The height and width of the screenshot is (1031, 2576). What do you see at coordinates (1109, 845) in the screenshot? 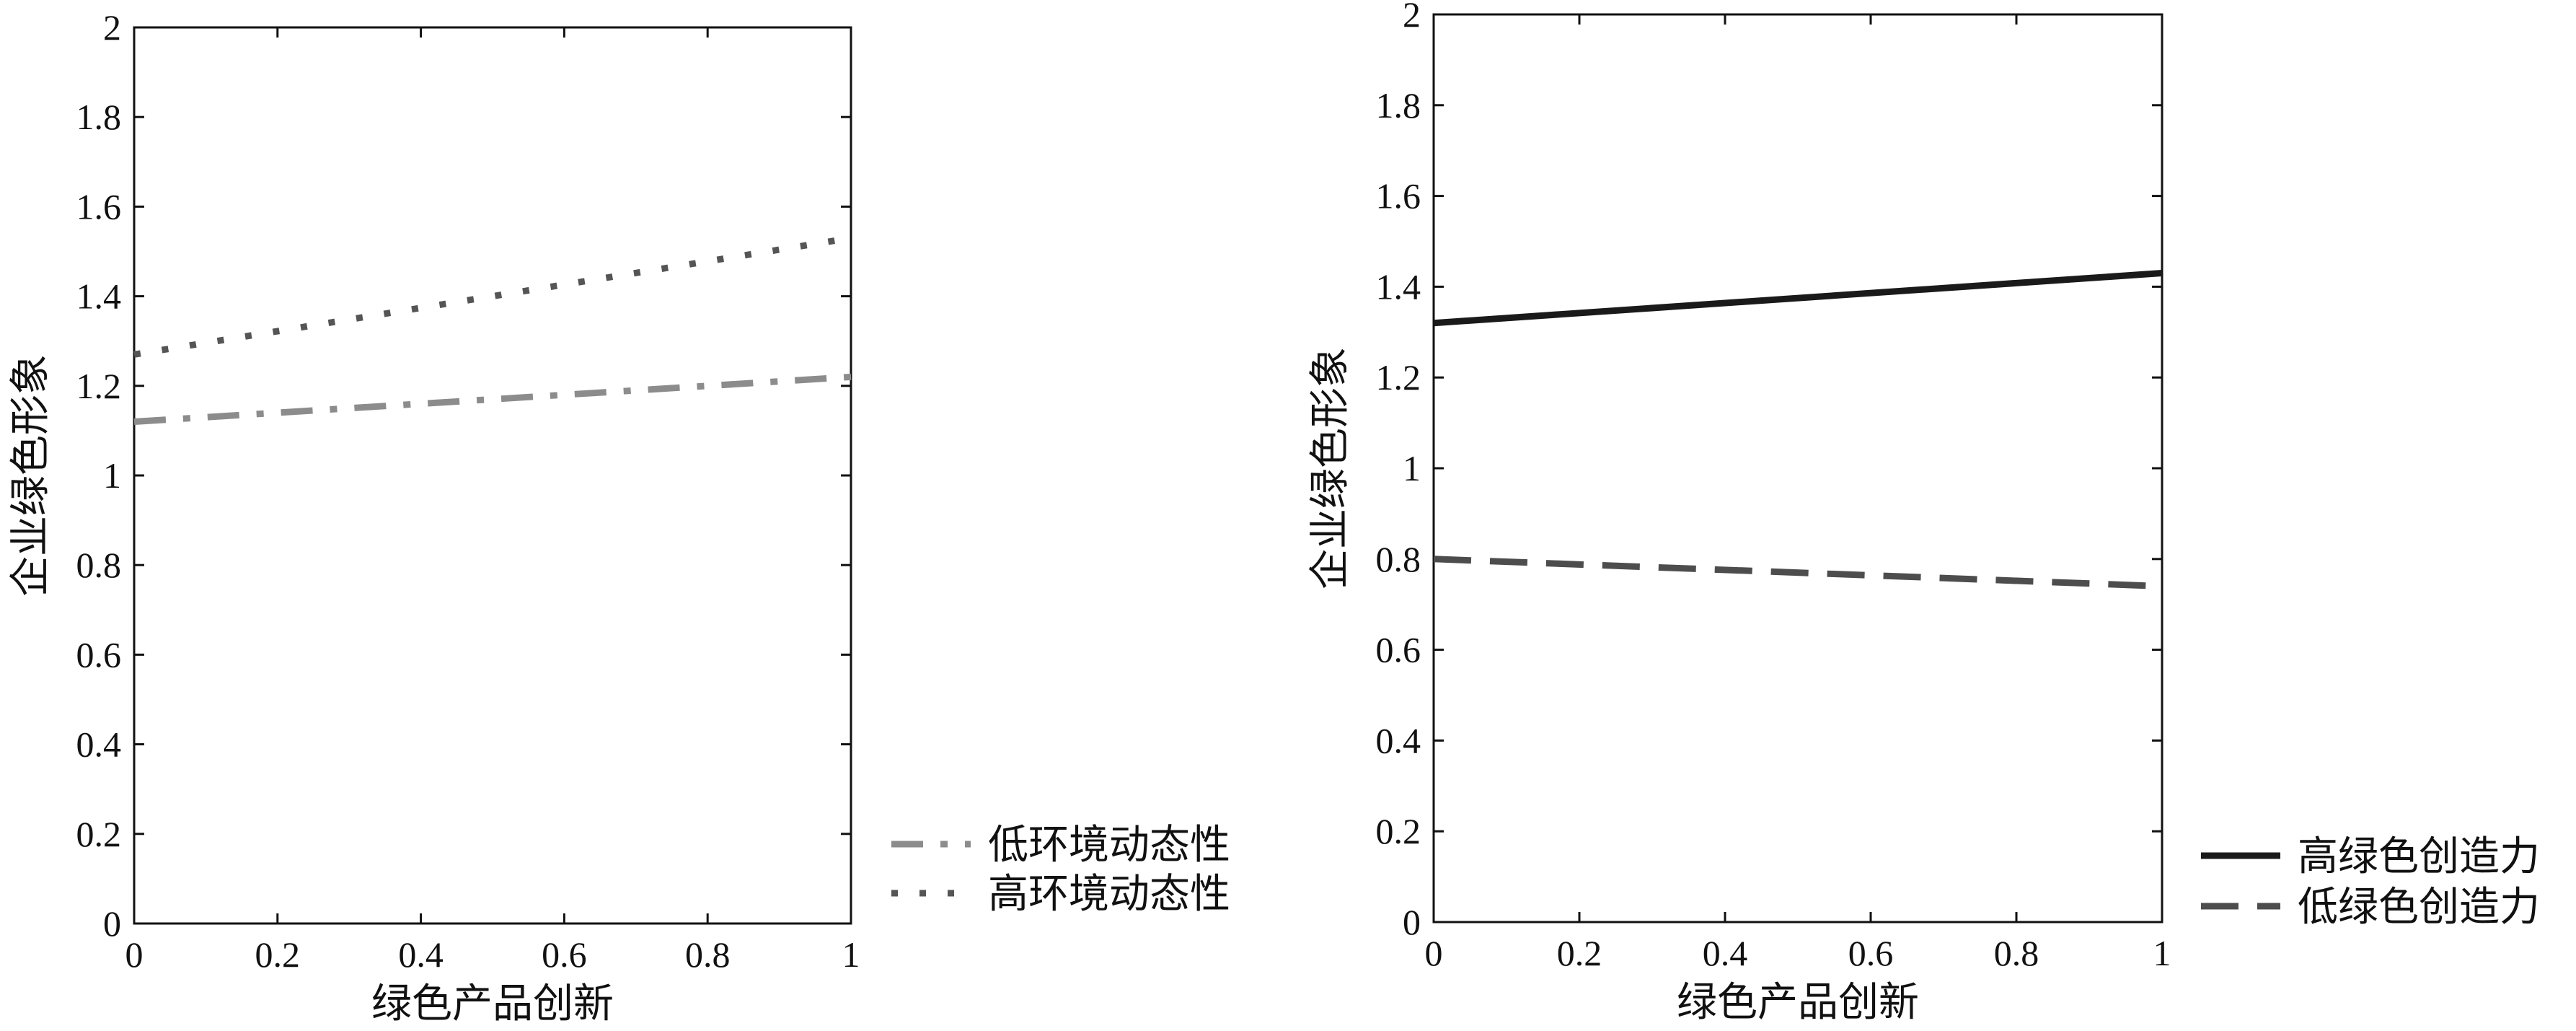
I see `legend-label-1: 低环境动态性` at bounding box center [1109, 845].